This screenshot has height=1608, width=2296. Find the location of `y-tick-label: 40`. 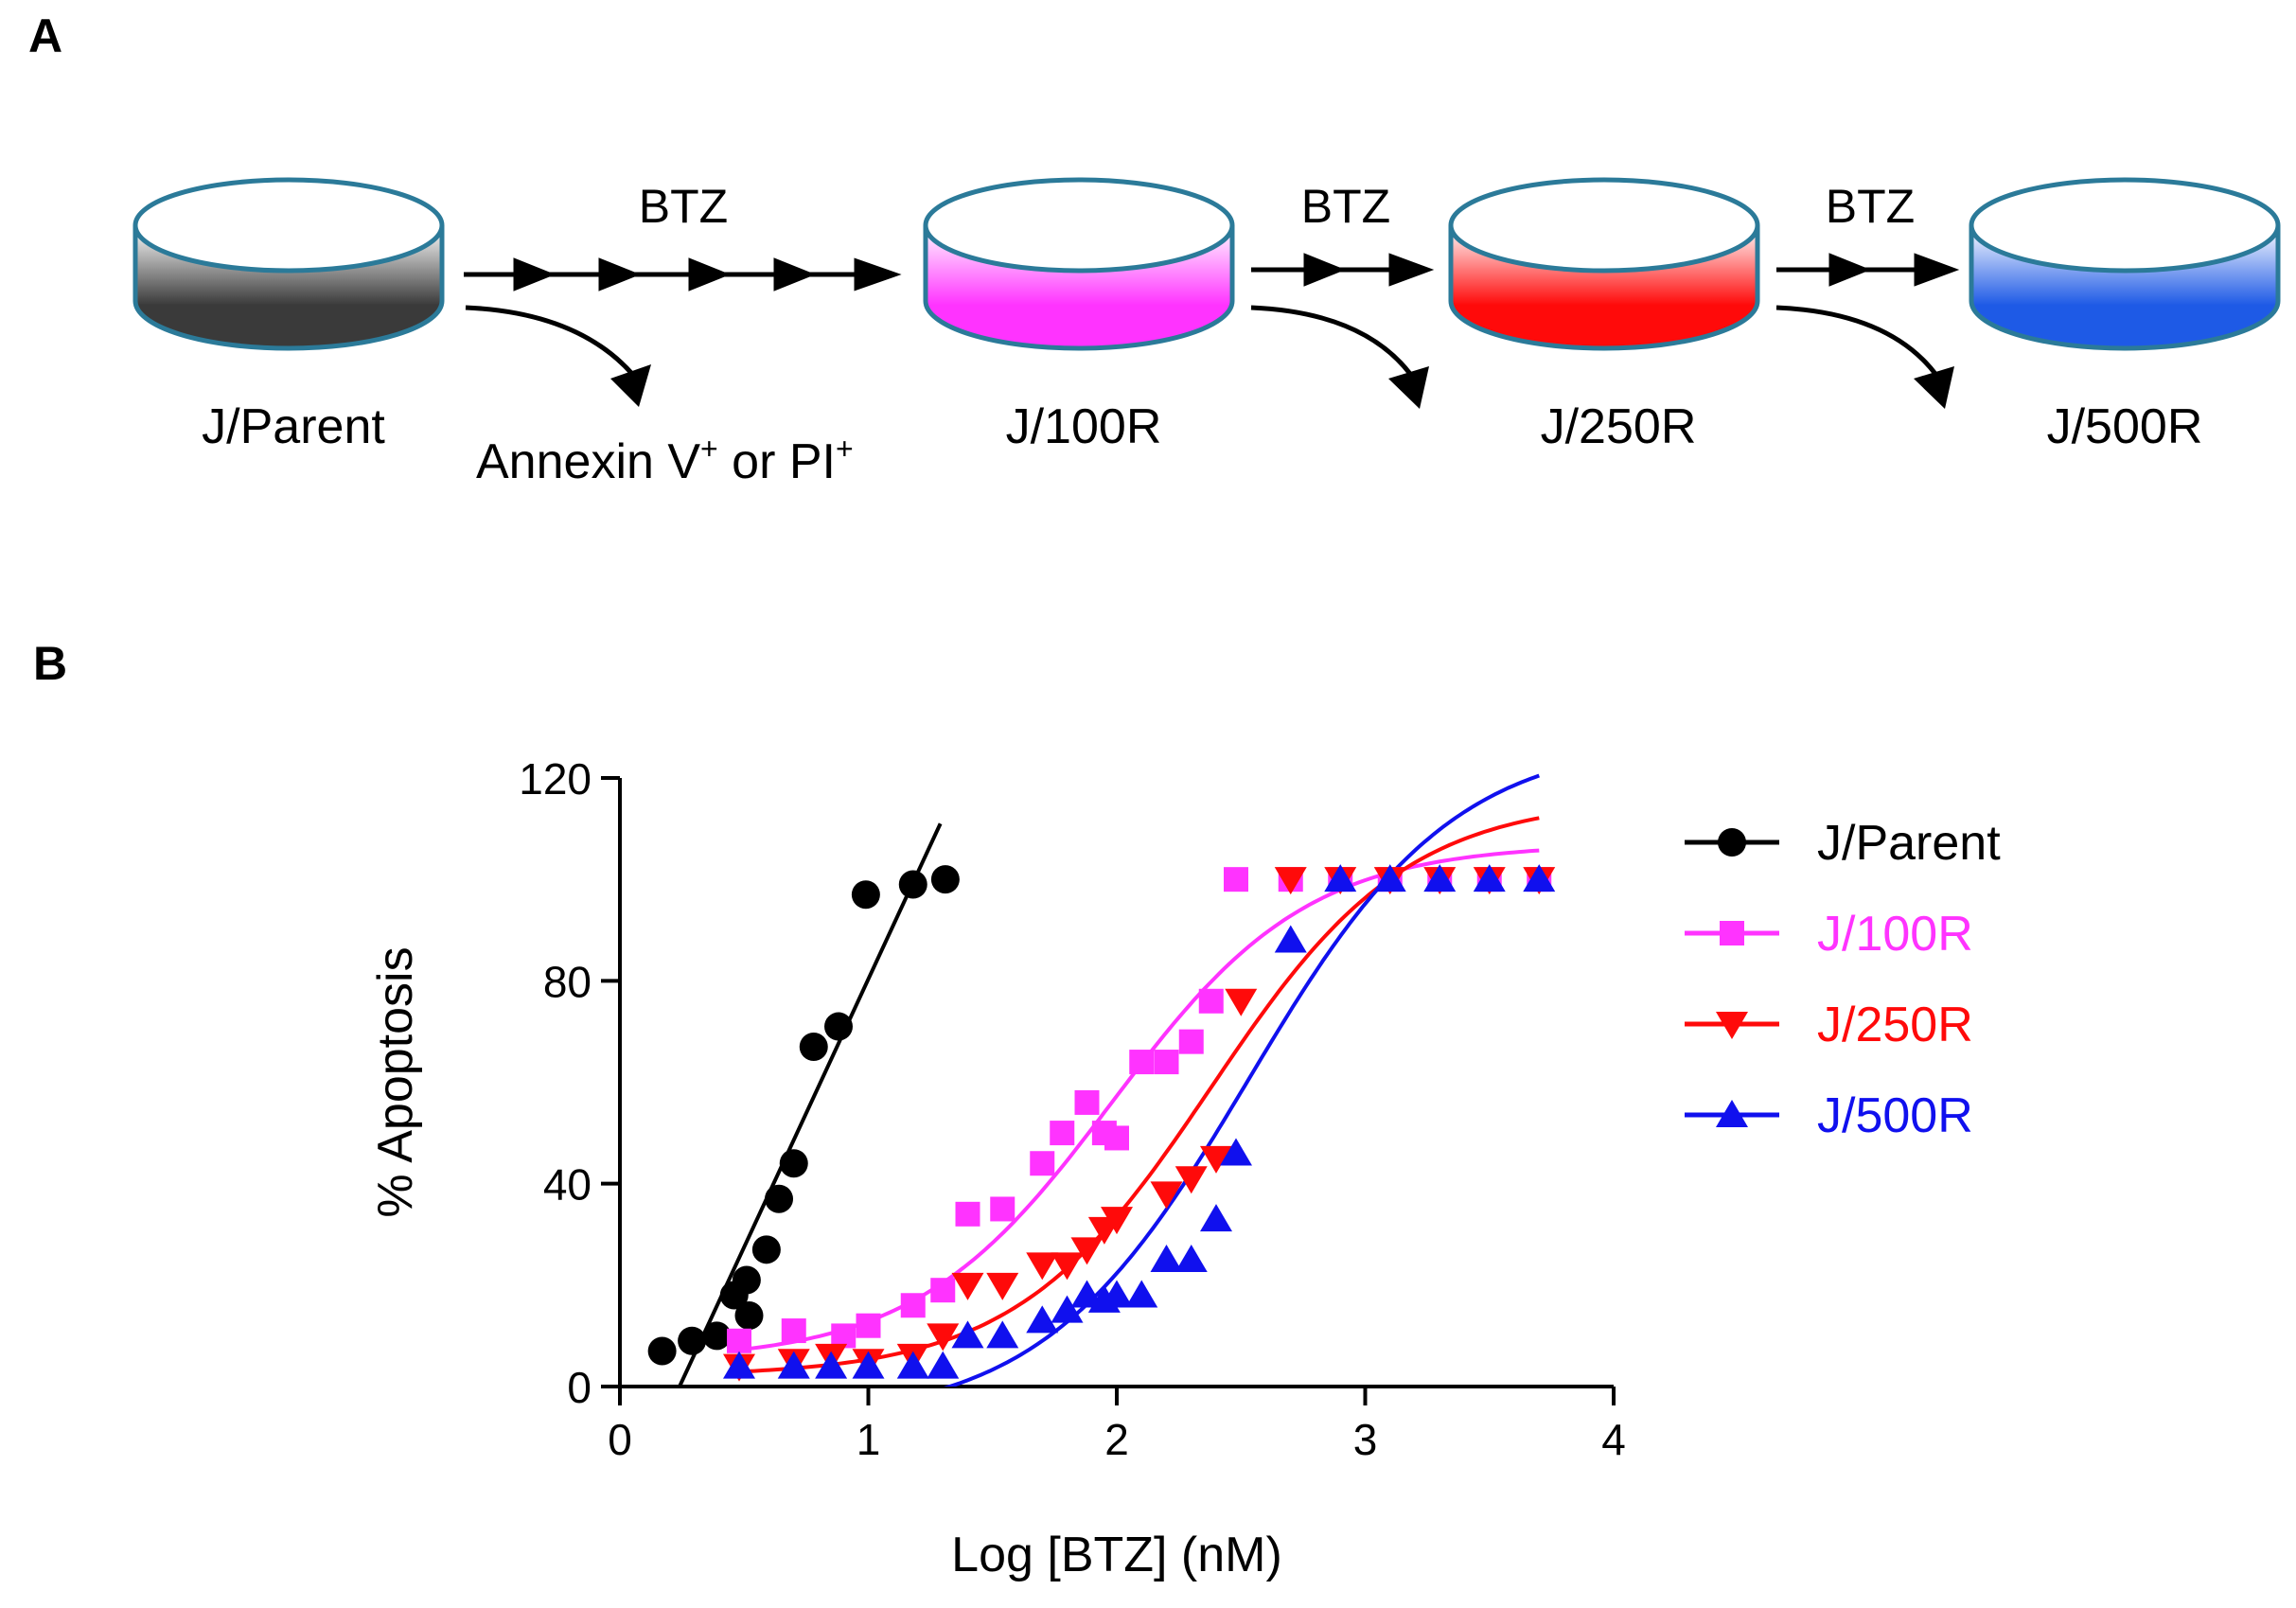

y-tick-label: 40 is located at coordinates (567, 1185).